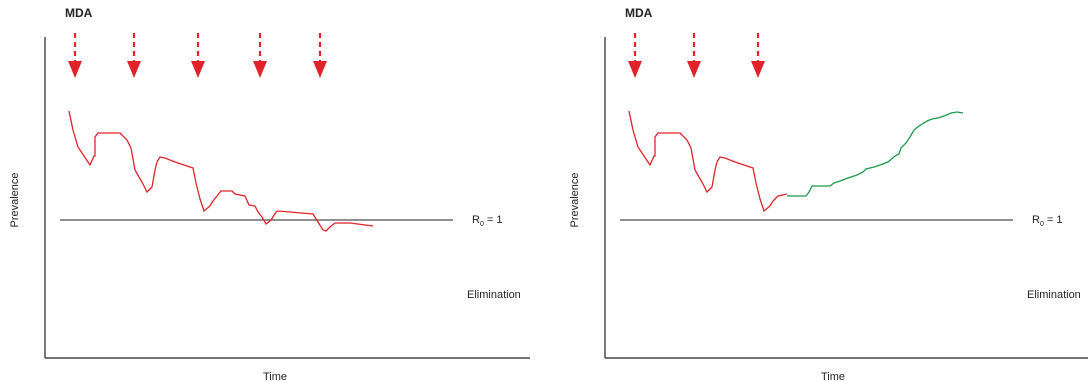  What do you see at coordinates (639, 13) in the screenshot?
I see `mda-label-right: MDA` at bounding box center [639, 13].